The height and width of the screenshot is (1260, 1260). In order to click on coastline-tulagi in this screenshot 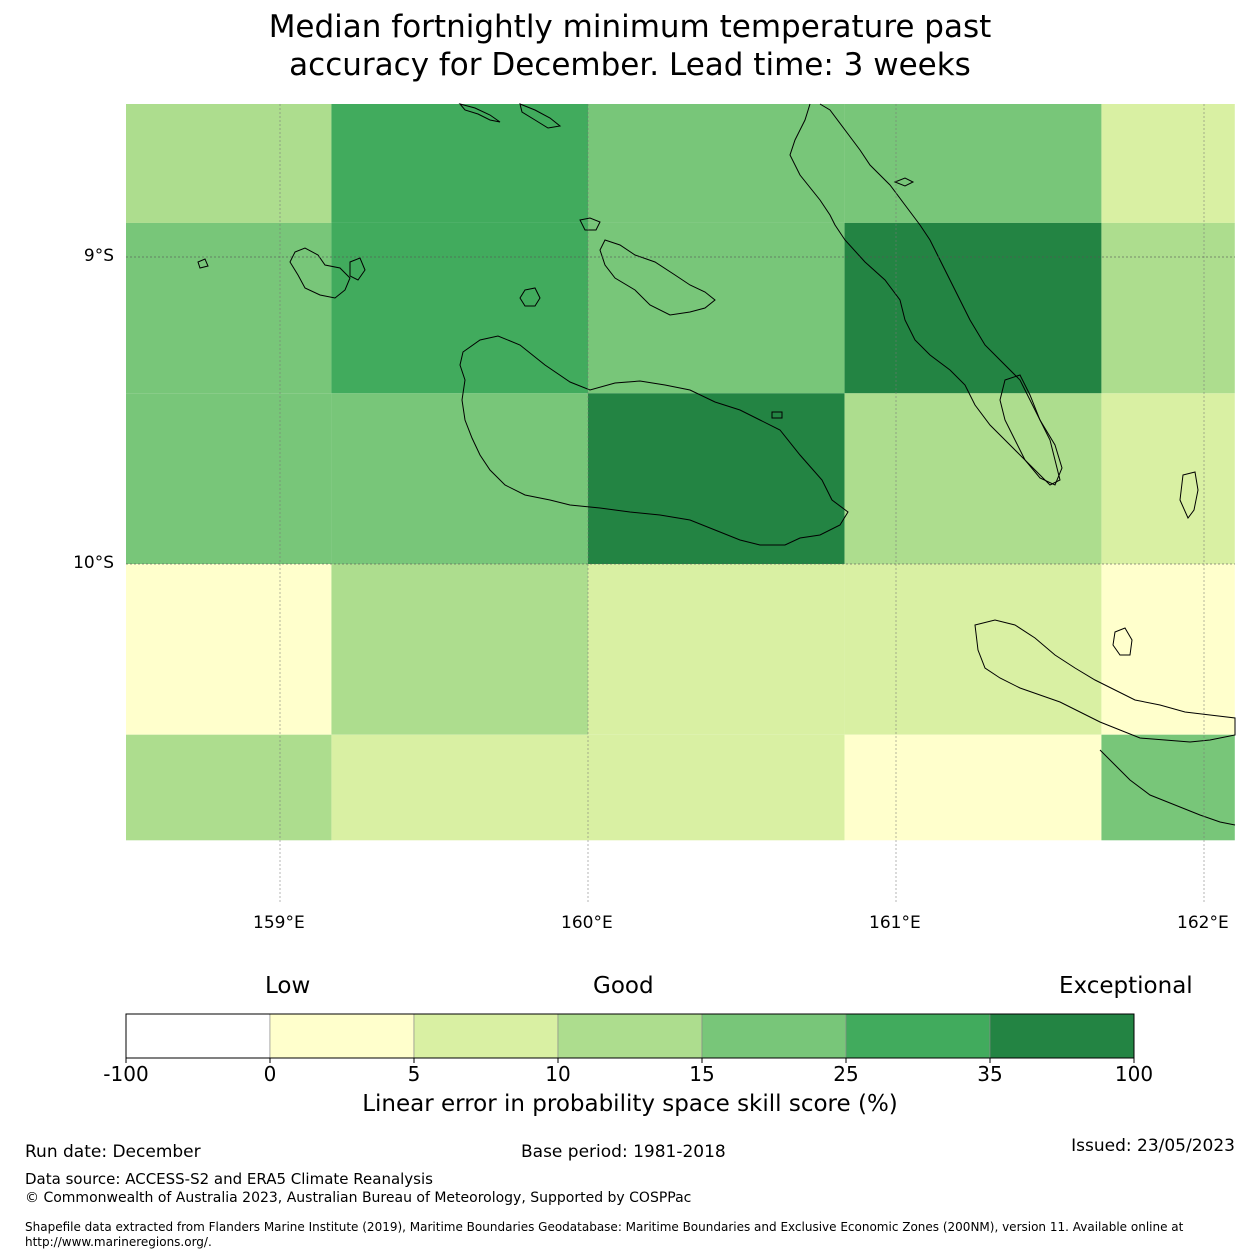, I will do `click(590, 224)`.